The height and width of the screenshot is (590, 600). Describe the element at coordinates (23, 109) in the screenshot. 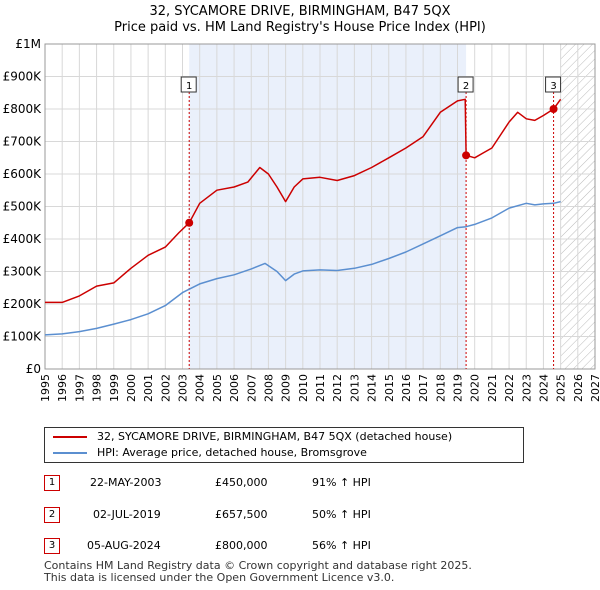

I see `y-tick-label: £800K` at that location.